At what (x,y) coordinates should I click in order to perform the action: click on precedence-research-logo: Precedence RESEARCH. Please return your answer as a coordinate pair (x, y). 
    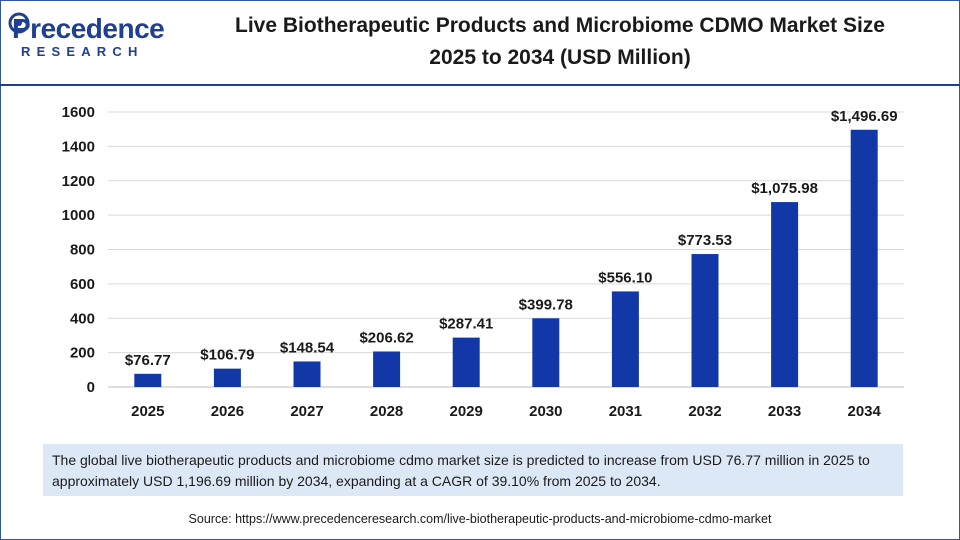
    Looking at the image, I should click on (86, 38).